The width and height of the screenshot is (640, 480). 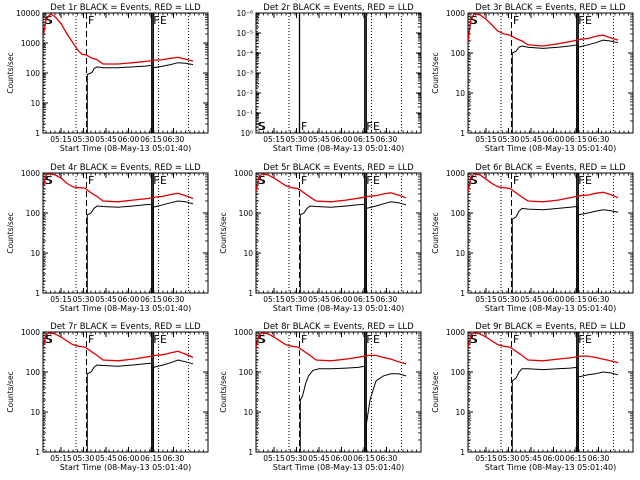 What do you see at coordinates (550, 168) in the screenshot?
I see `panel-title: Det 6r BLACK = Events, RED = LLD` at bounding box center [550, 168].